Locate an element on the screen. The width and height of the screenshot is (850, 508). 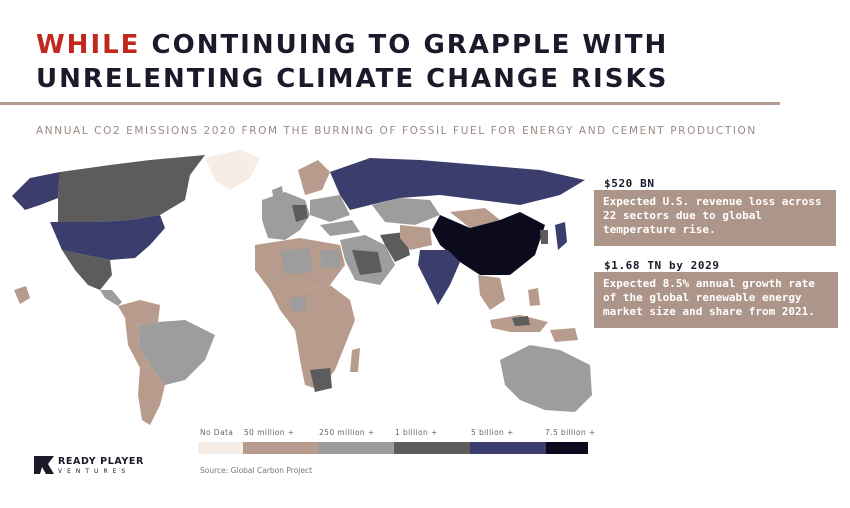
region-malaysia is located at coordinates (521, 321).